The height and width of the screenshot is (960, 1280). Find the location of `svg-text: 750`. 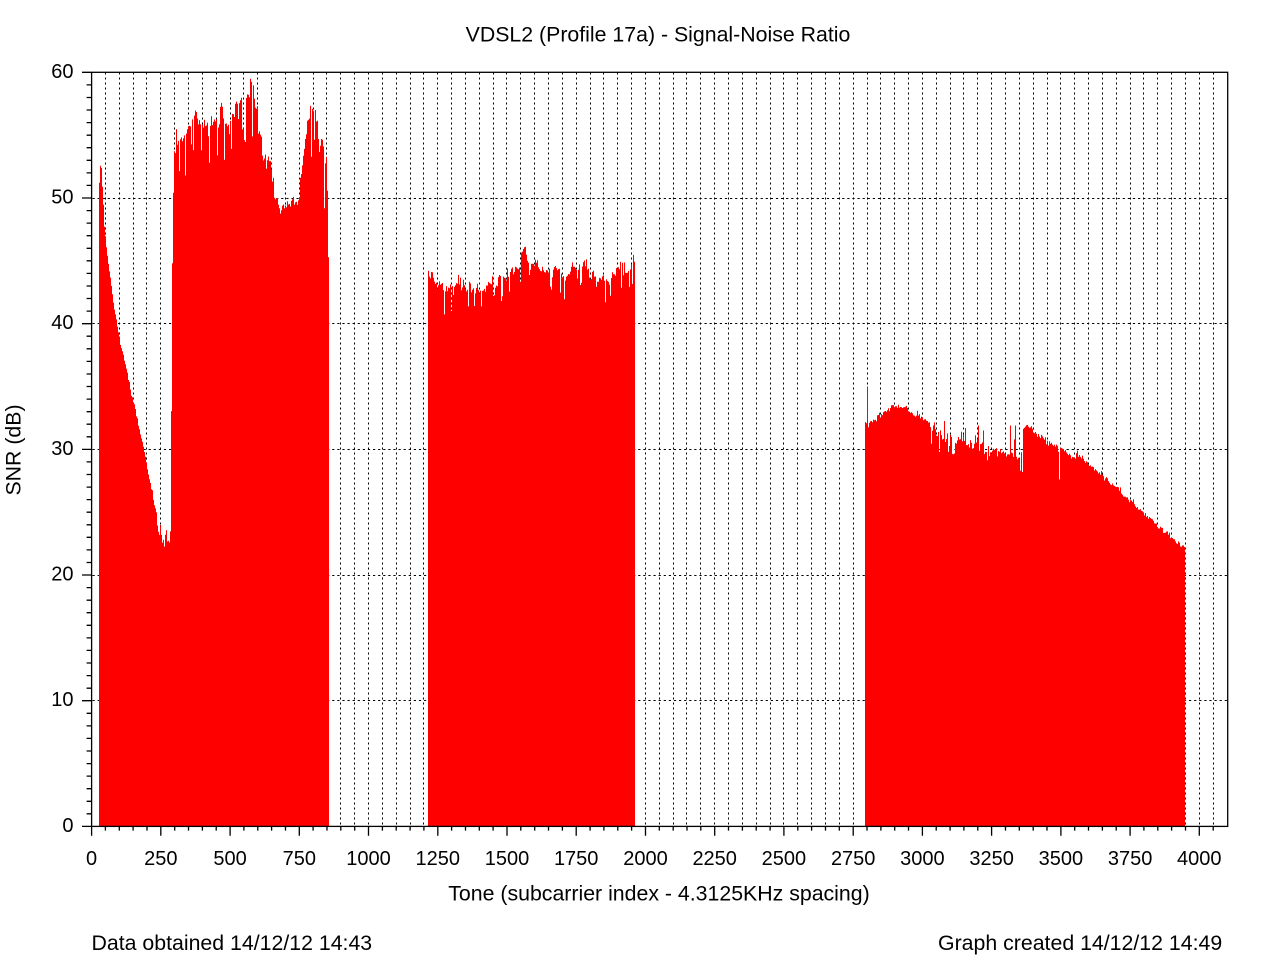

svg-text: 750 is located at coordinates (299, 859).